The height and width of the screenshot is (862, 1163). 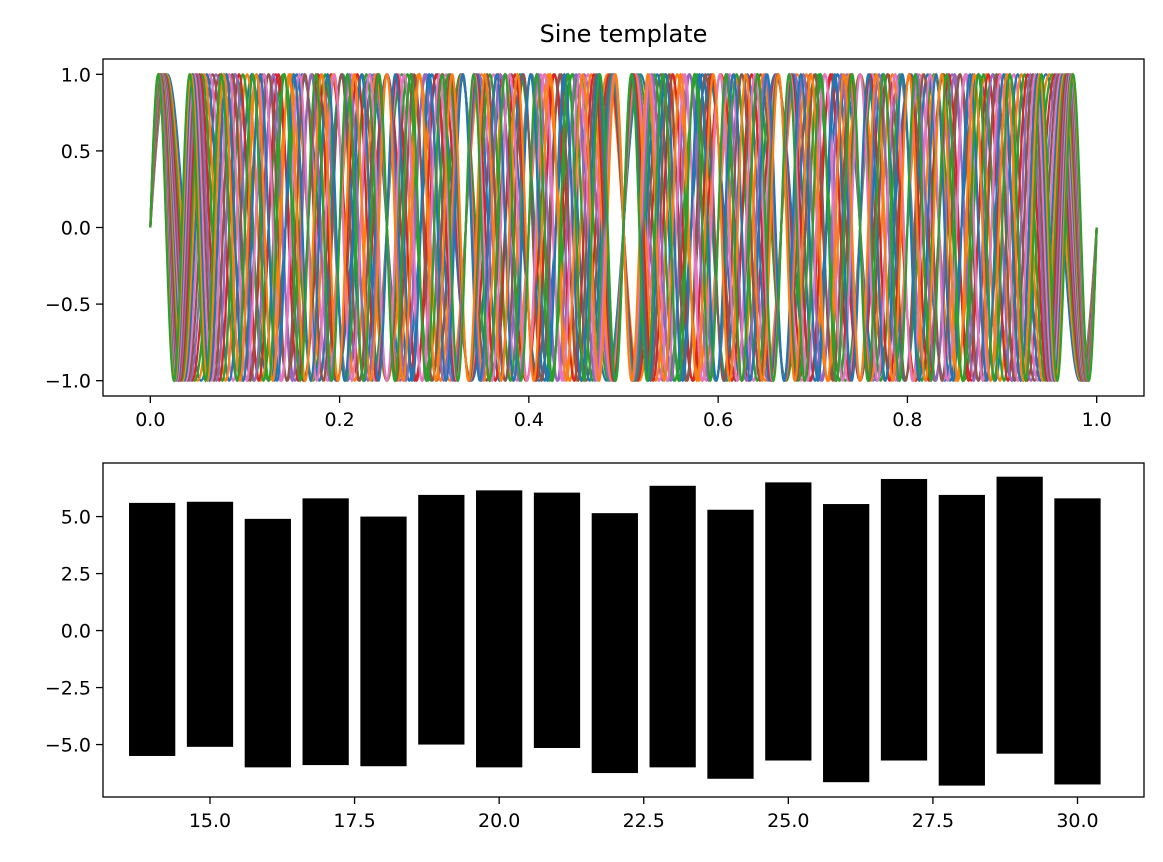 I want to click on x-tick-label: 20.0, so click(x=499, y=821).